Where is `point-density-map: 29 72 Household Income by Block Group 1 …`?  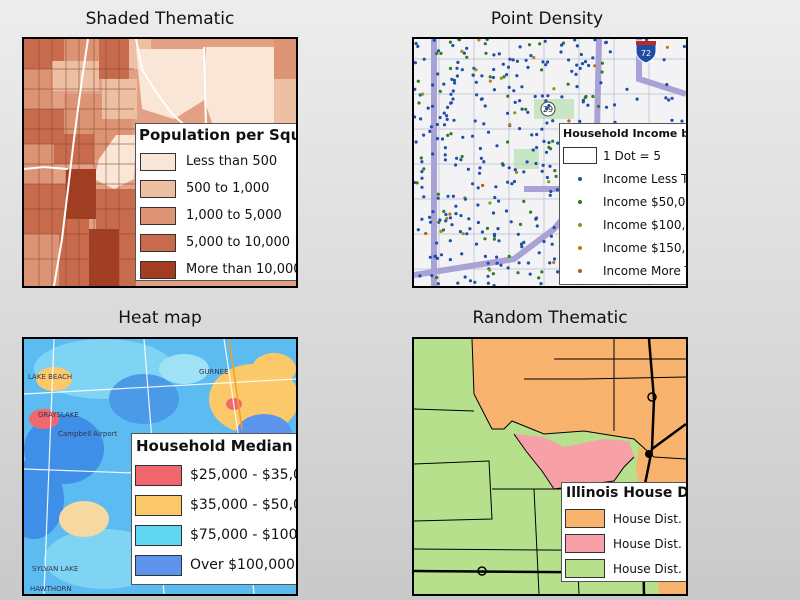 point-density-map: 29 72 Household Income by Block Group 1 … is located at coordinates (550, 162).